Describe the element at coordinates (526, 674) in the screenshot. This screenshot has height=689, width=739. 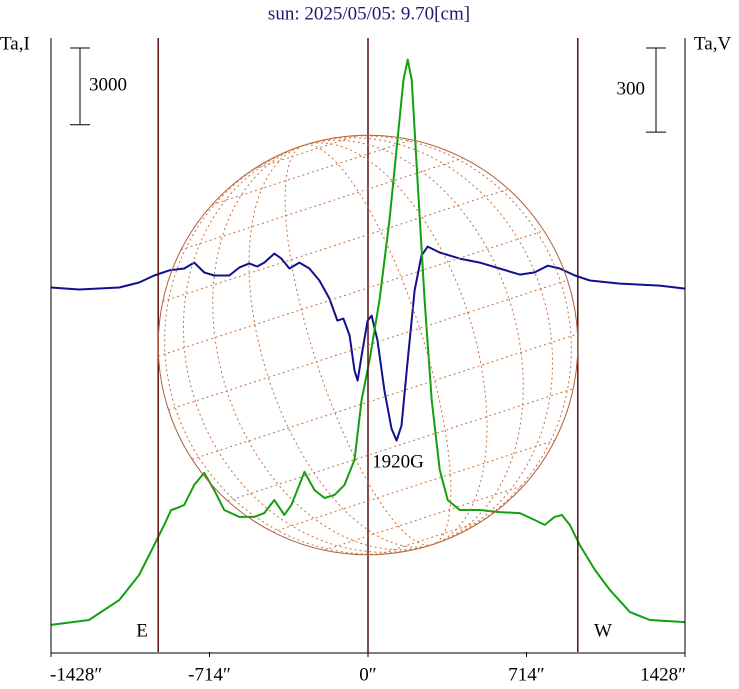
I see `x-tick-label: 714″` at that location.